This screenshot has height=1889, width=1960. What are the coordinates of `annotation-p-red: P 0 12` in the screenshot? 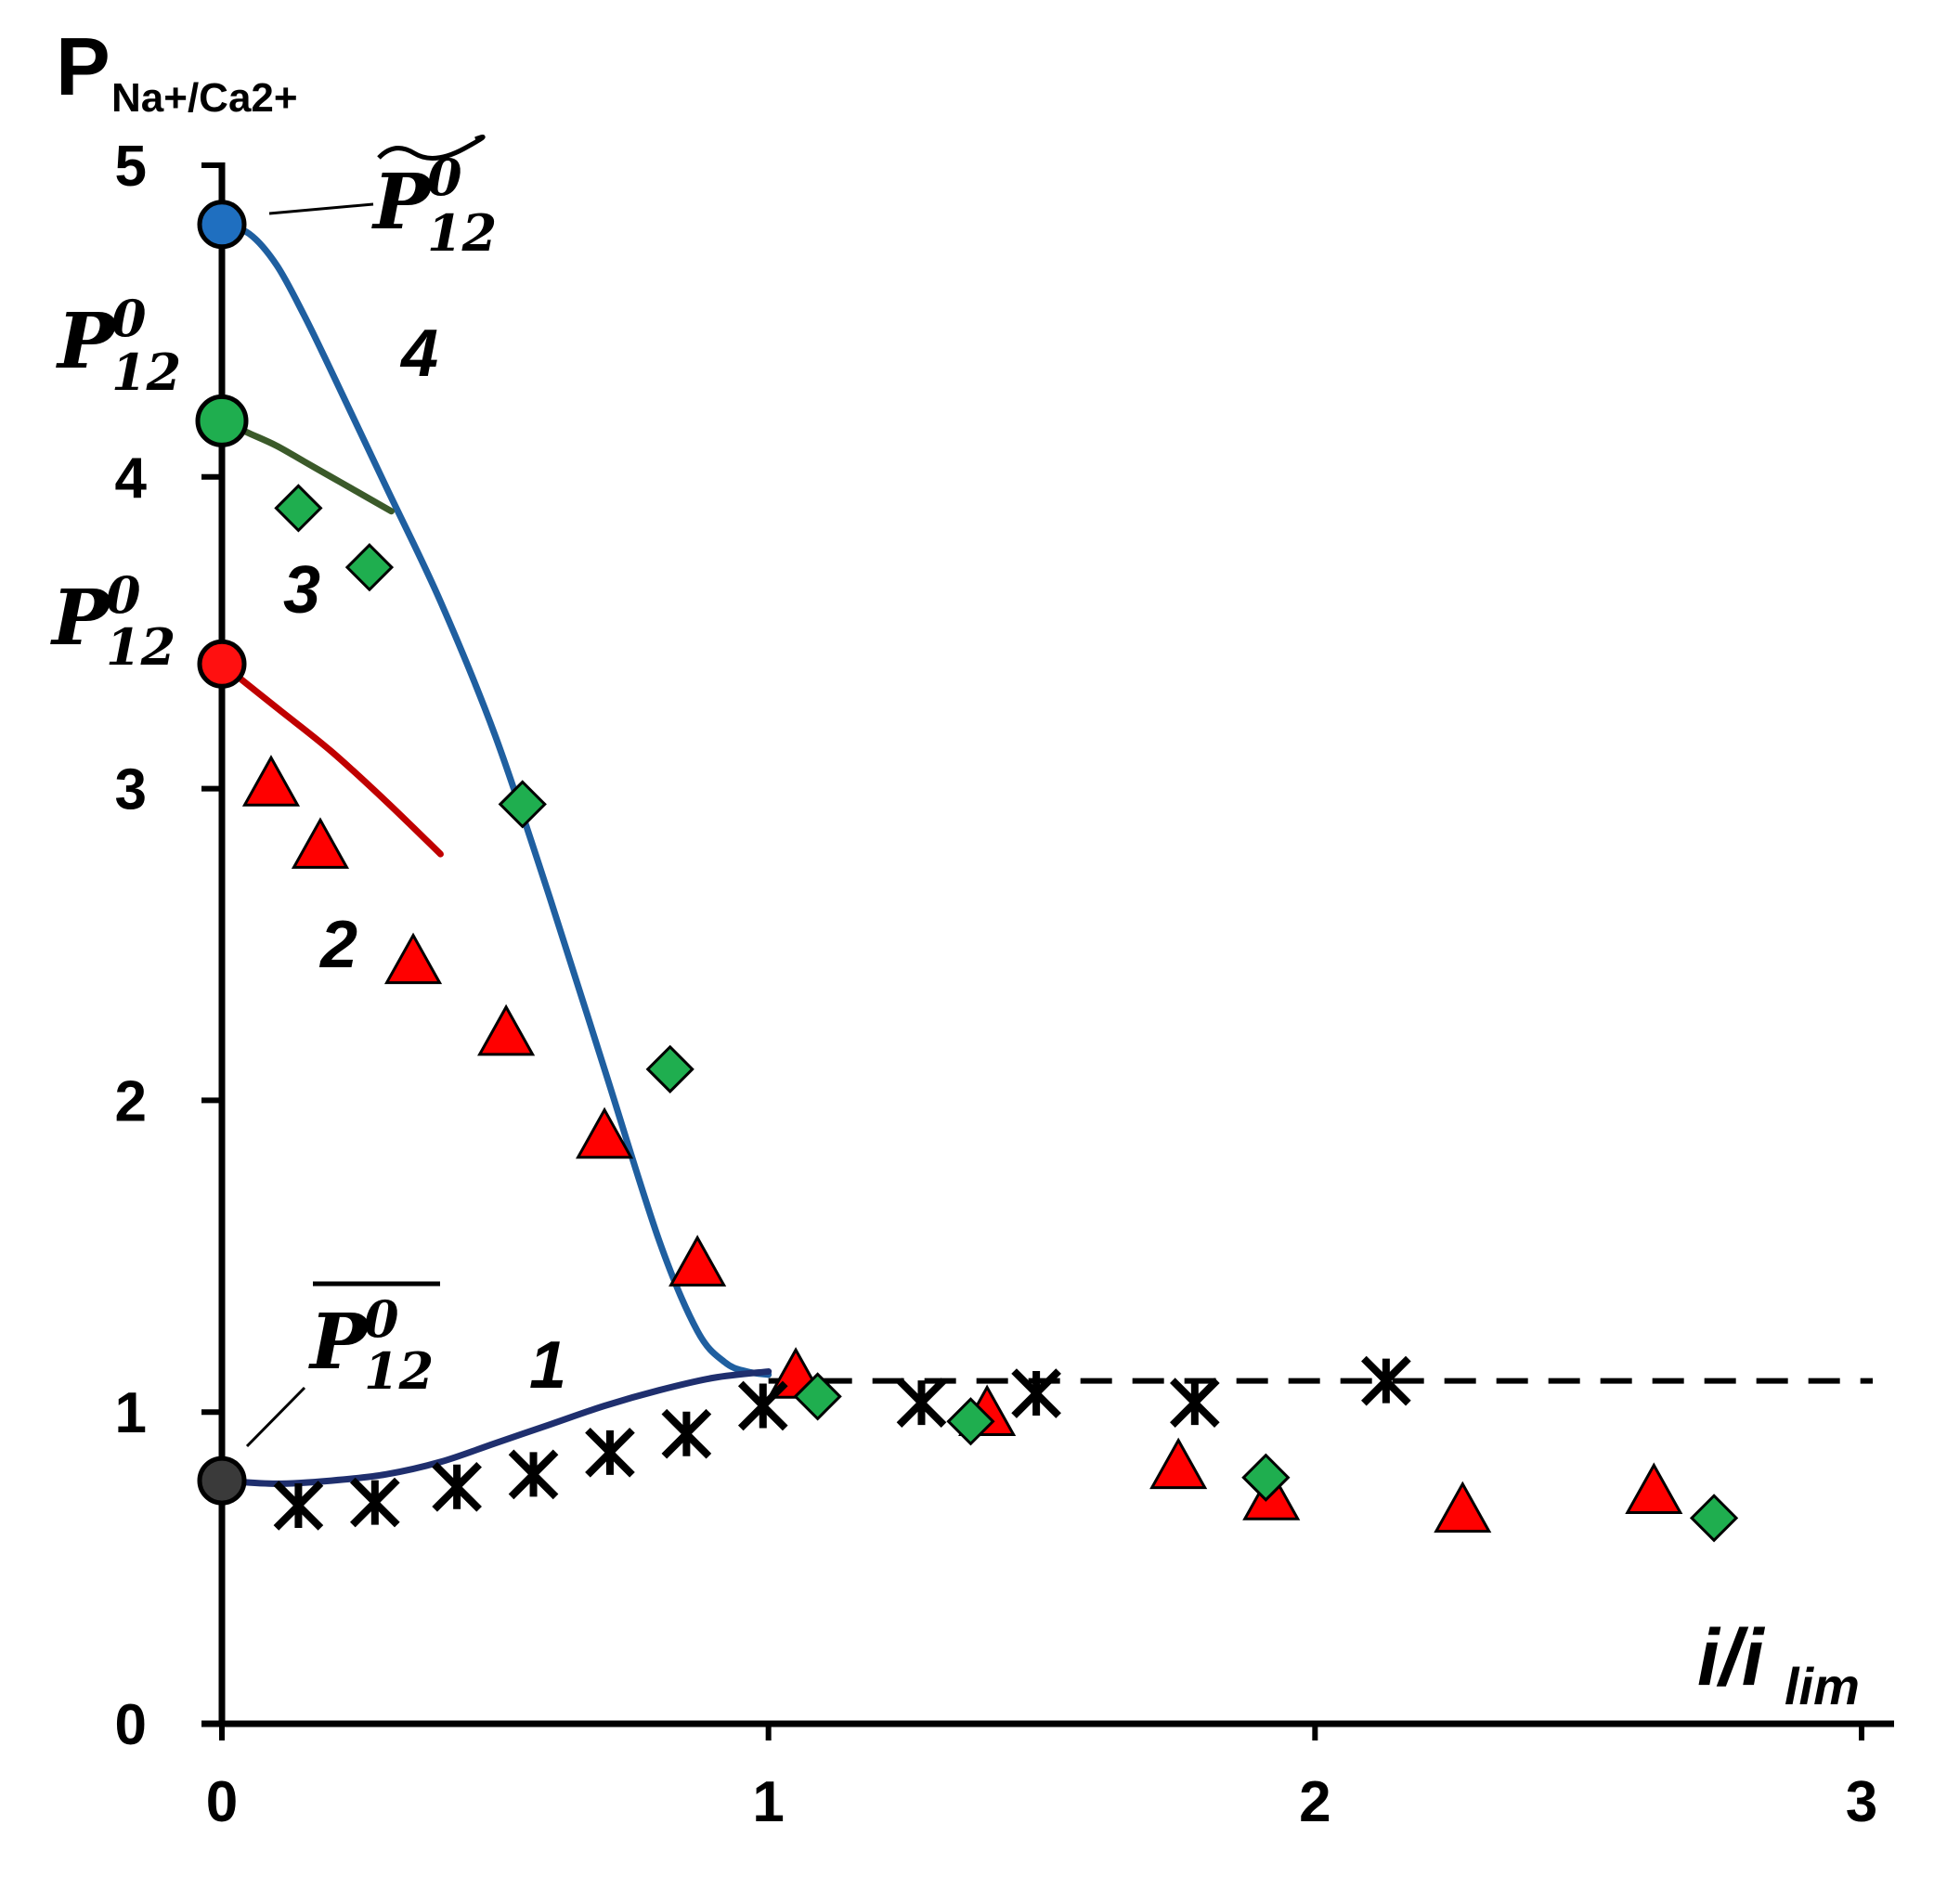 It's located at (113, 621).